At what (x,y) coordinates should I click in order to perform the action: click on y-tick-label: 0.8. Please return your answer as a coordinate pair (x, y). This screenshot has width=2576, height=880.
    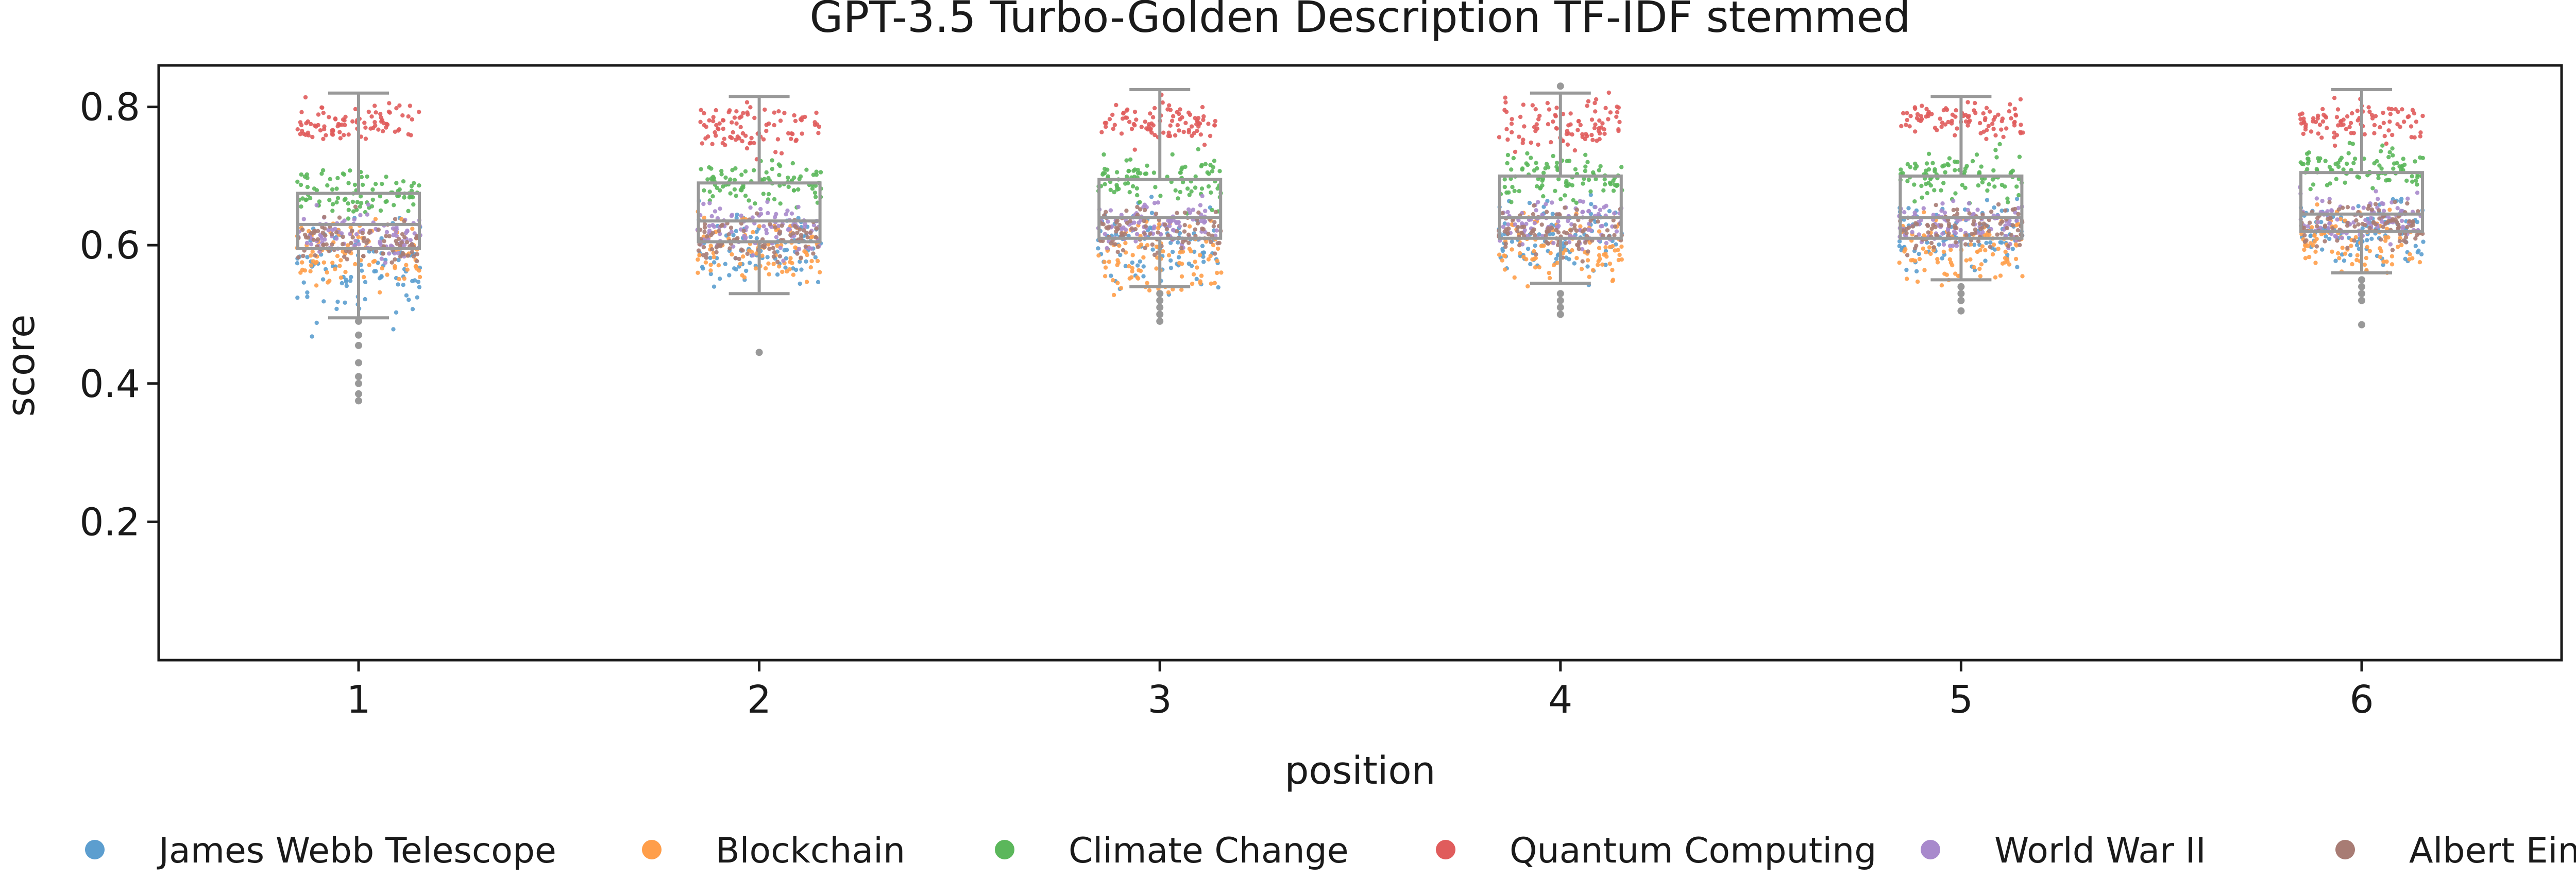
    Looking at the image, I should click on (109, 108).